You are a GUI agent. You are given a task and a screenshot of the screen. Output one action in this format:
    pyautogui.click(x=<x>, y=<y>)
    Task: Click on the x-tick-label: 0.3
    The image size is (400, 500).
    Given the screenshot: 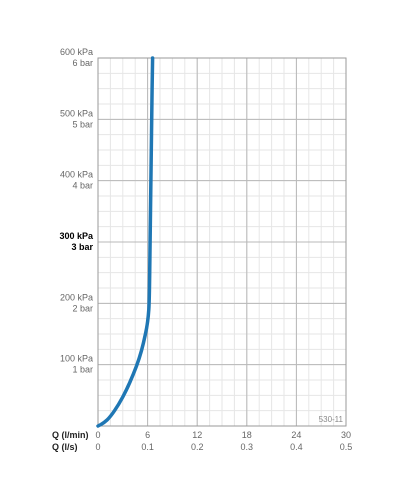 What is the action you would take?
    pyautogui.click(x=247, y=447)
    